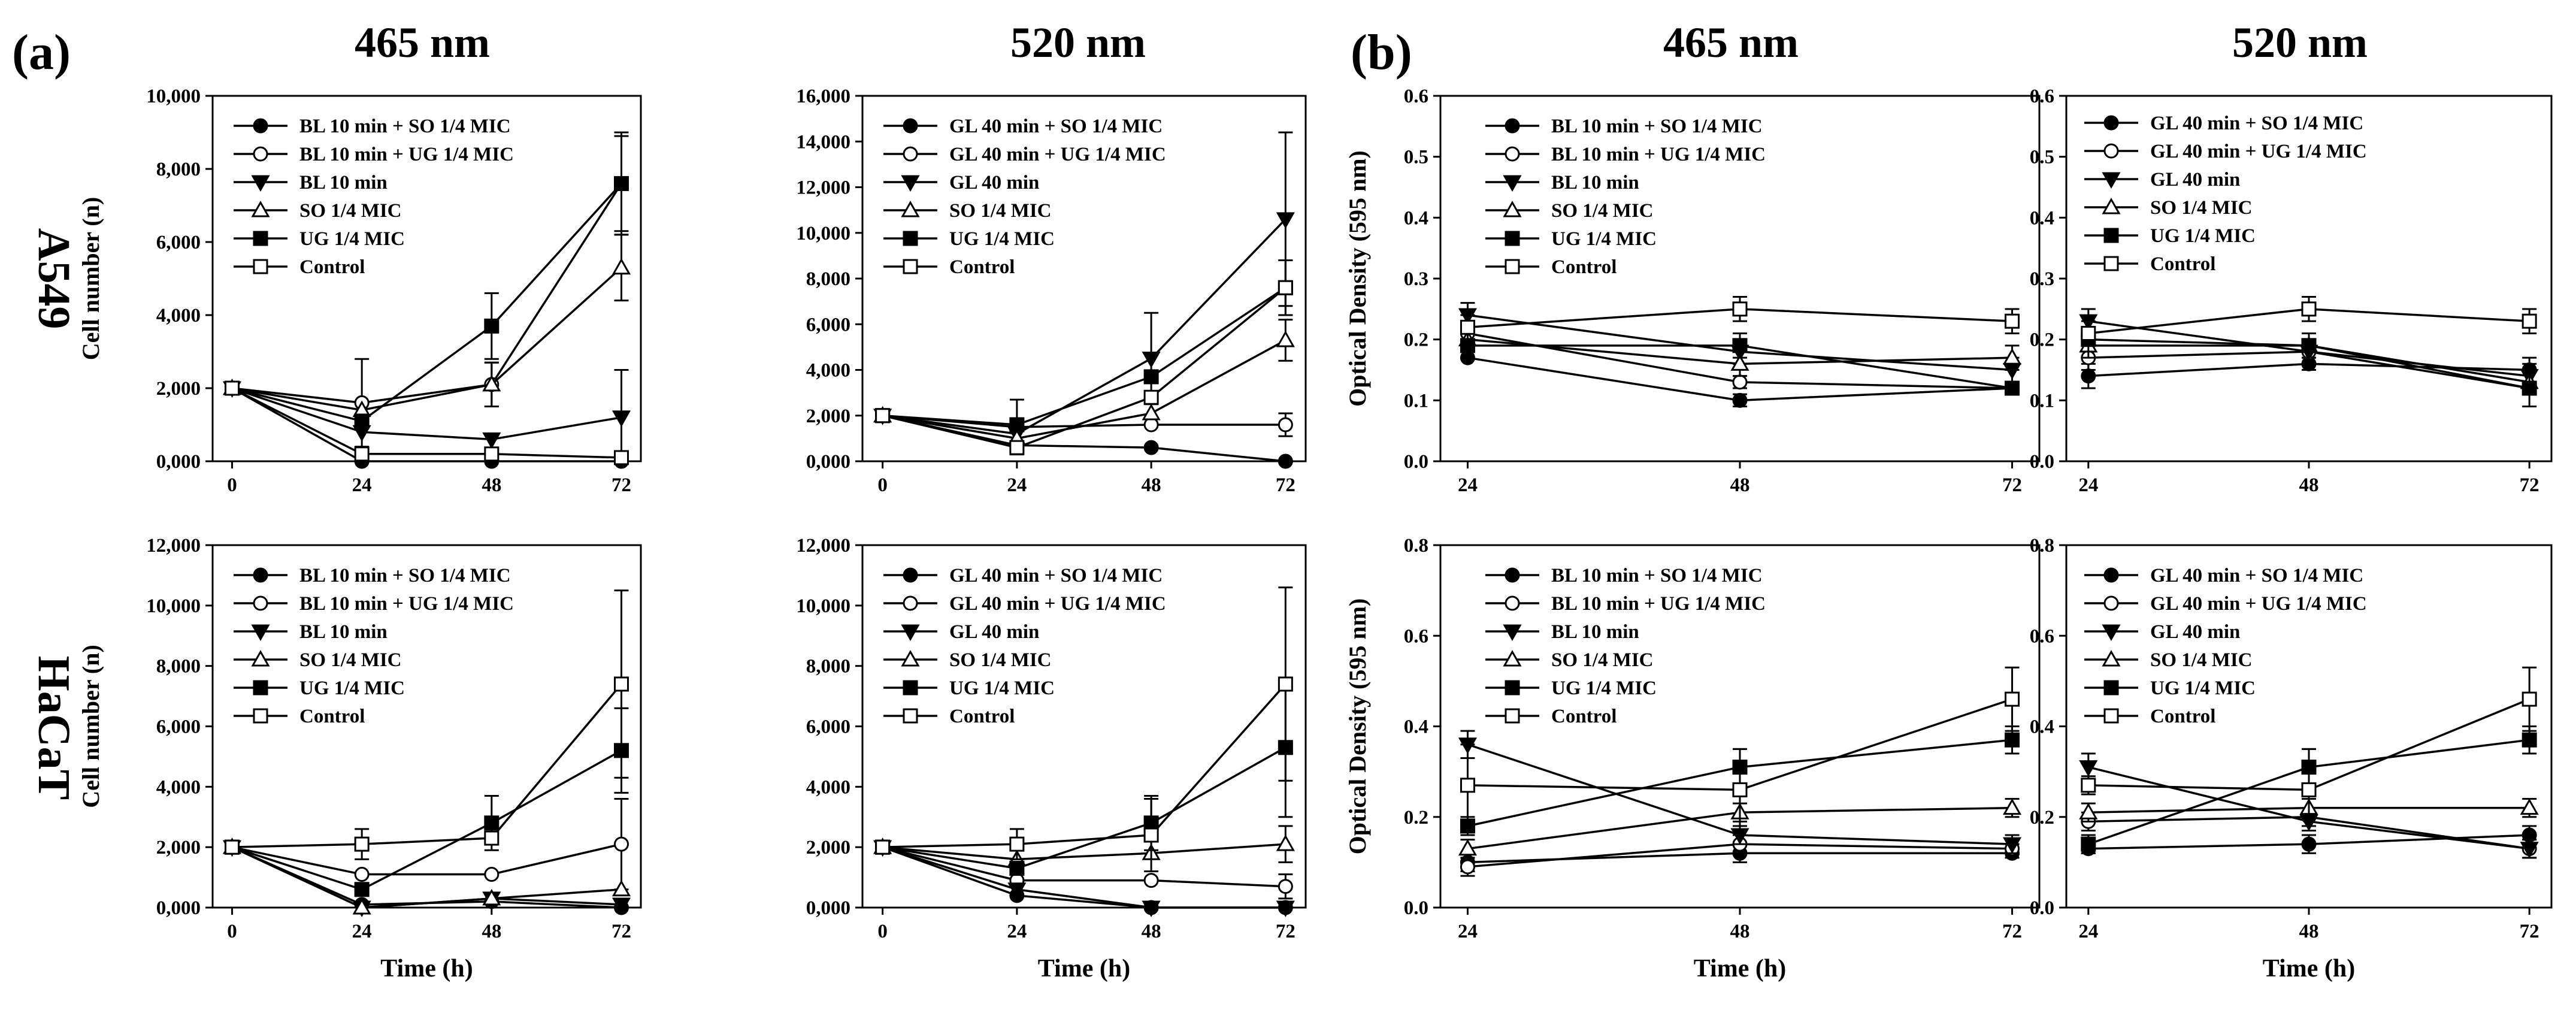  Describe the element at coordinates (1416, 401) in the screenshot. I see `y-tick-label: 0.1` at that location.